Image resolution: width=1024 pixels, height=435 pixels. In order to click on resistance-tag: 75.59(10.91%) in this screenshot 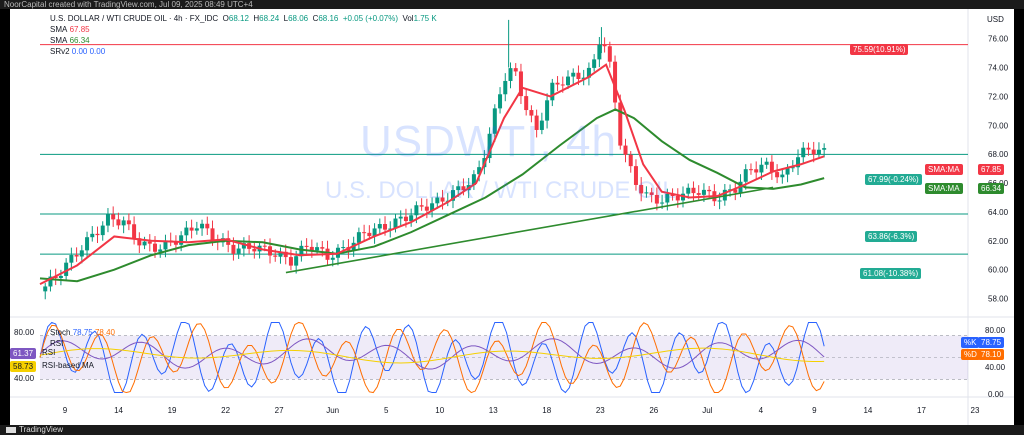, I will do `click(879, 49)`.